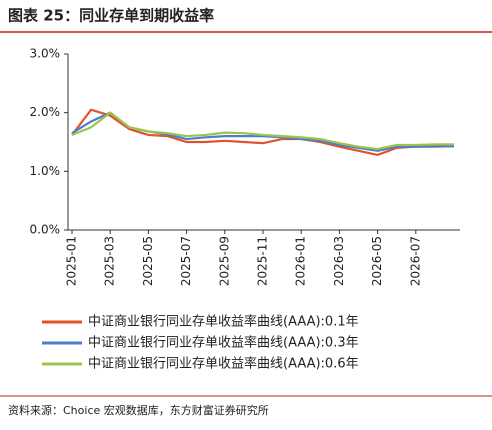 The width and height of the screenshot is (492, 430). I want to click on source: 资料来源：Choice 宏观数据库，东方财富证券研究所, so click(138, 410).